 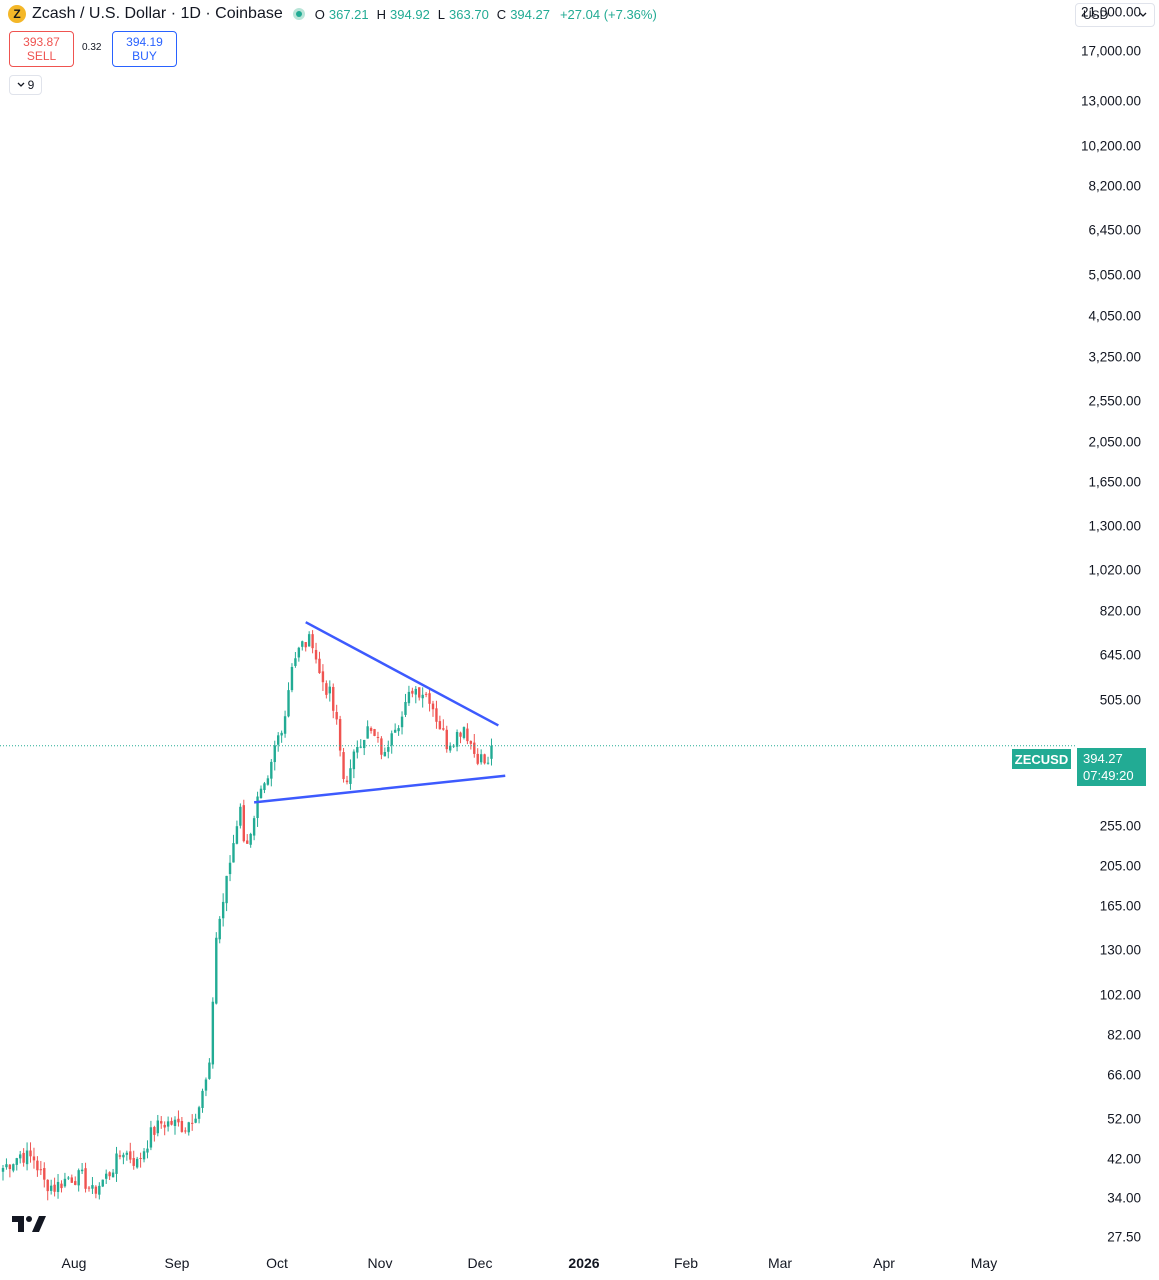 What do you see at coordinates (41, 42) in the screenshot?
I see `sell-price: 393.87` at bounding box center [41, 42].